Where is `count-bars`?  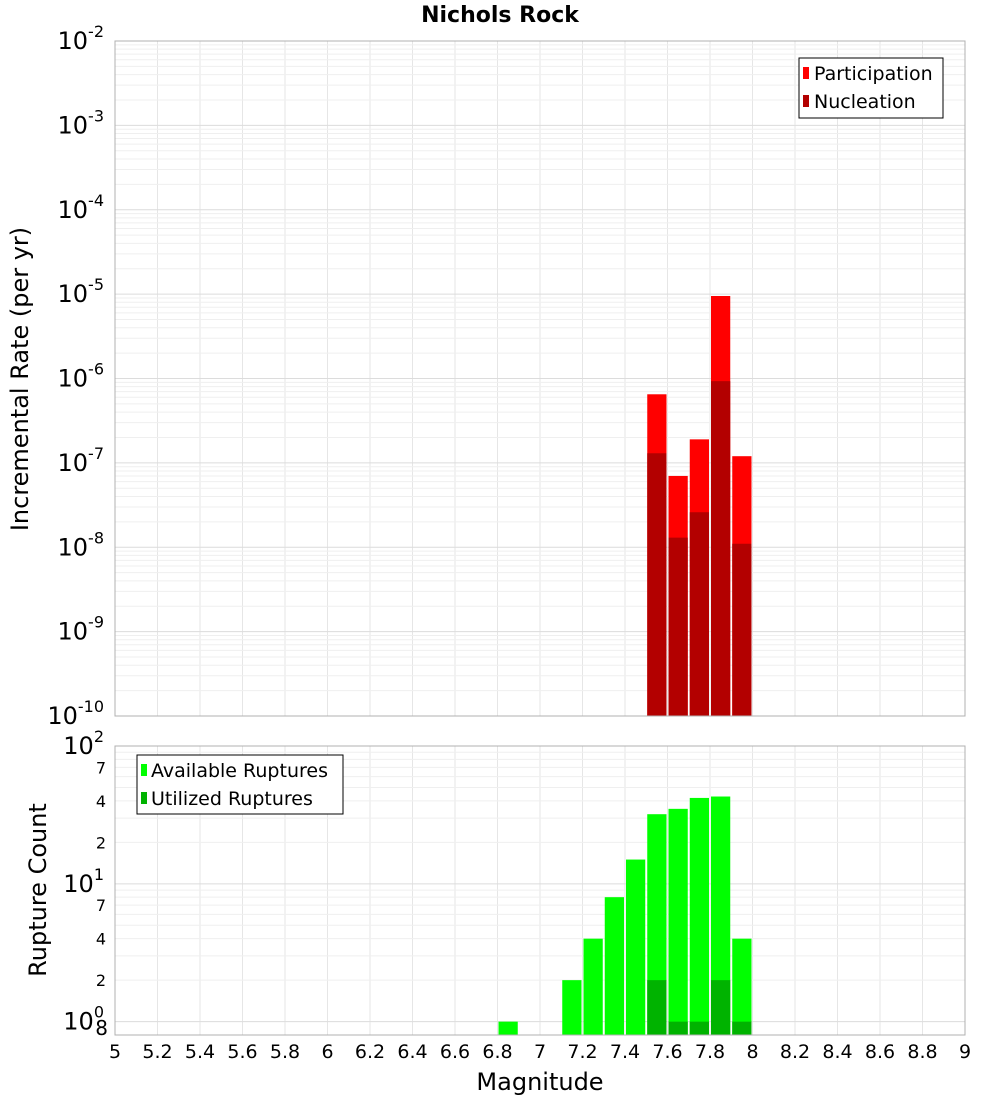 count-bars is located at coordinates (625, 915).